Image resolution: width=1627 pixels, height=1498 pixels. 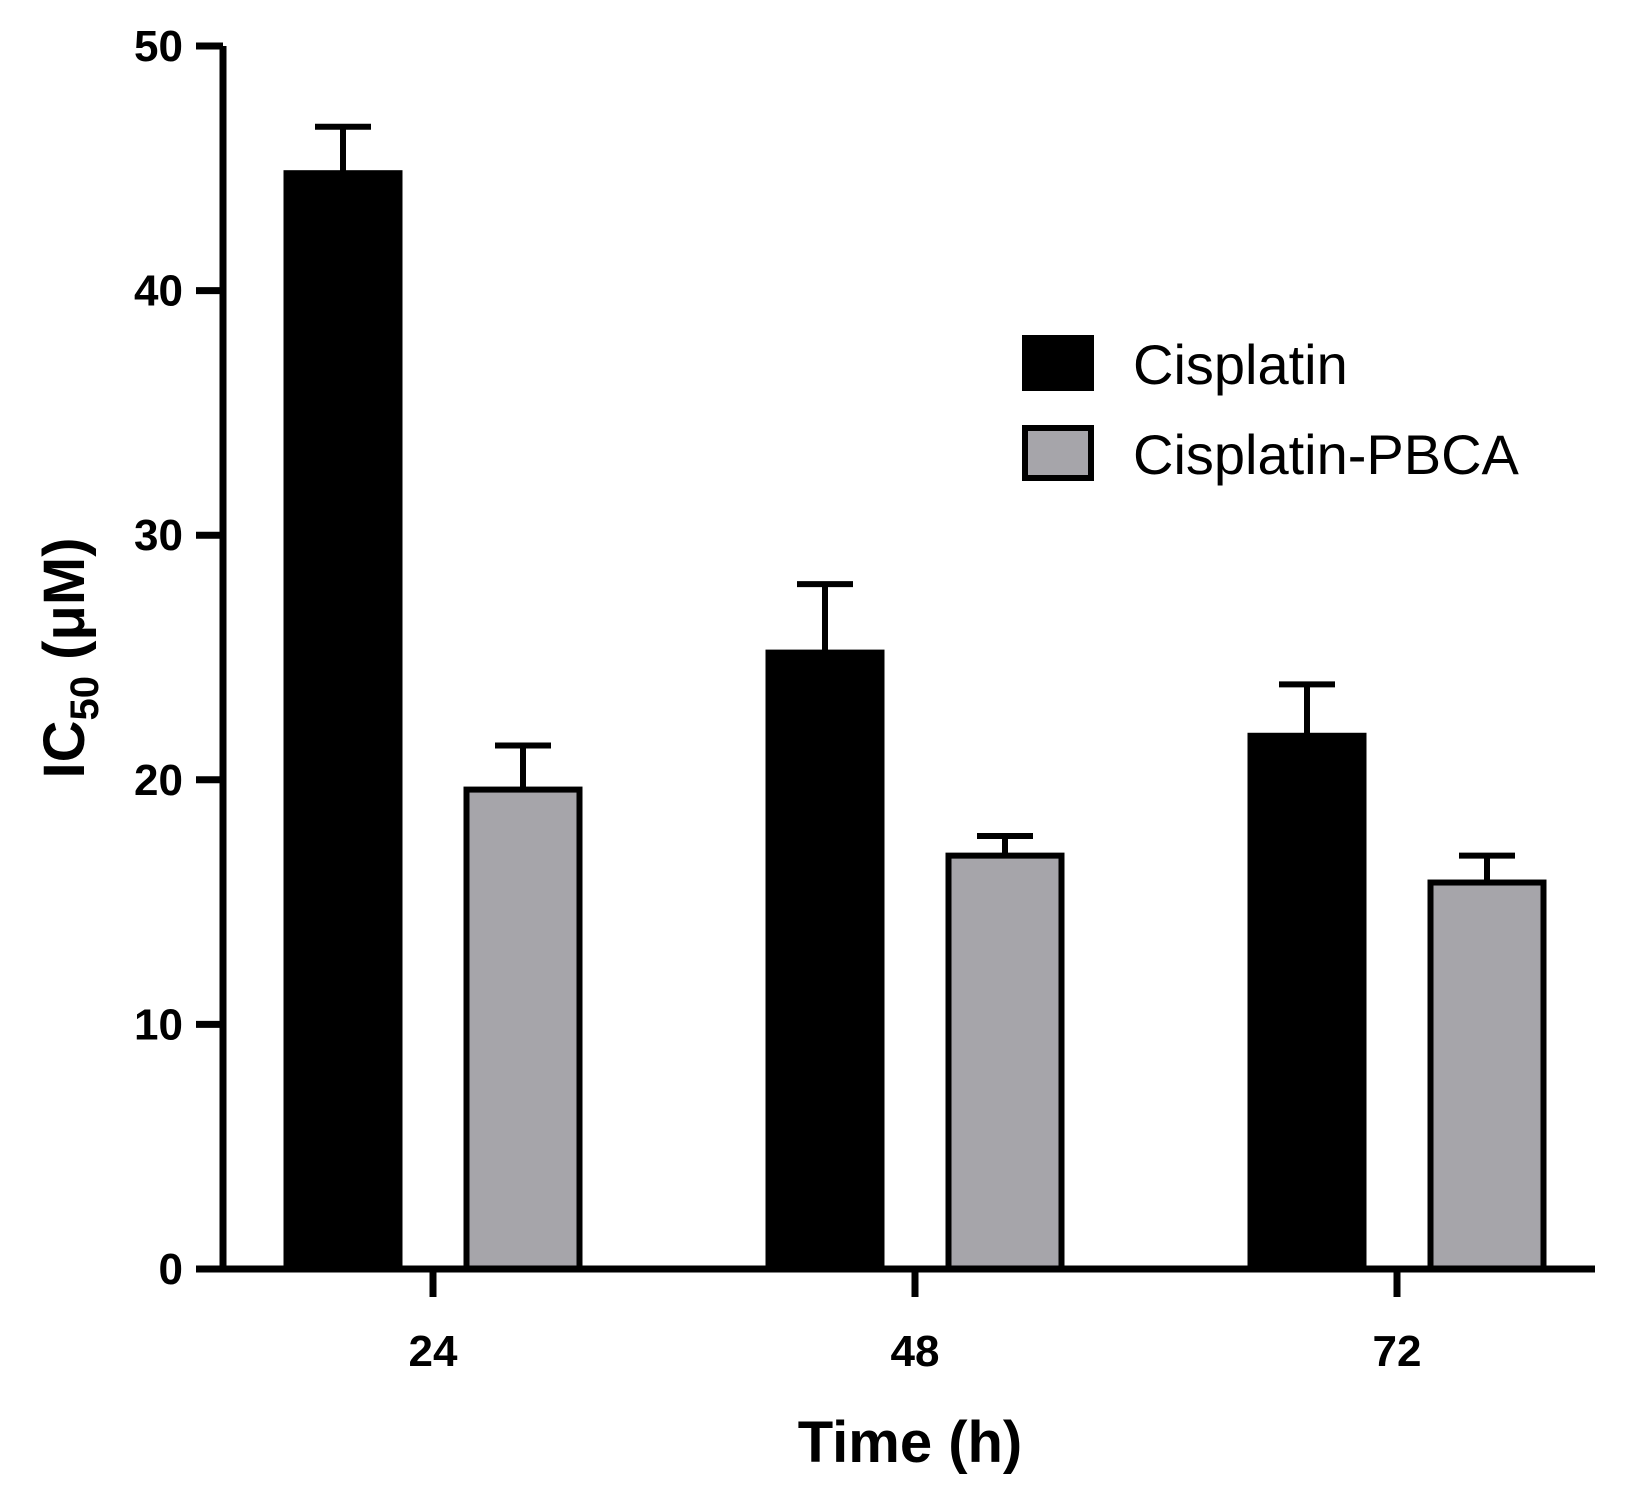 What do you see at coordinates (178, 658) in the screenshot?
I see `y-ticks-layer: 0 10 20 30 40 50` at bounding box center [178, 658].